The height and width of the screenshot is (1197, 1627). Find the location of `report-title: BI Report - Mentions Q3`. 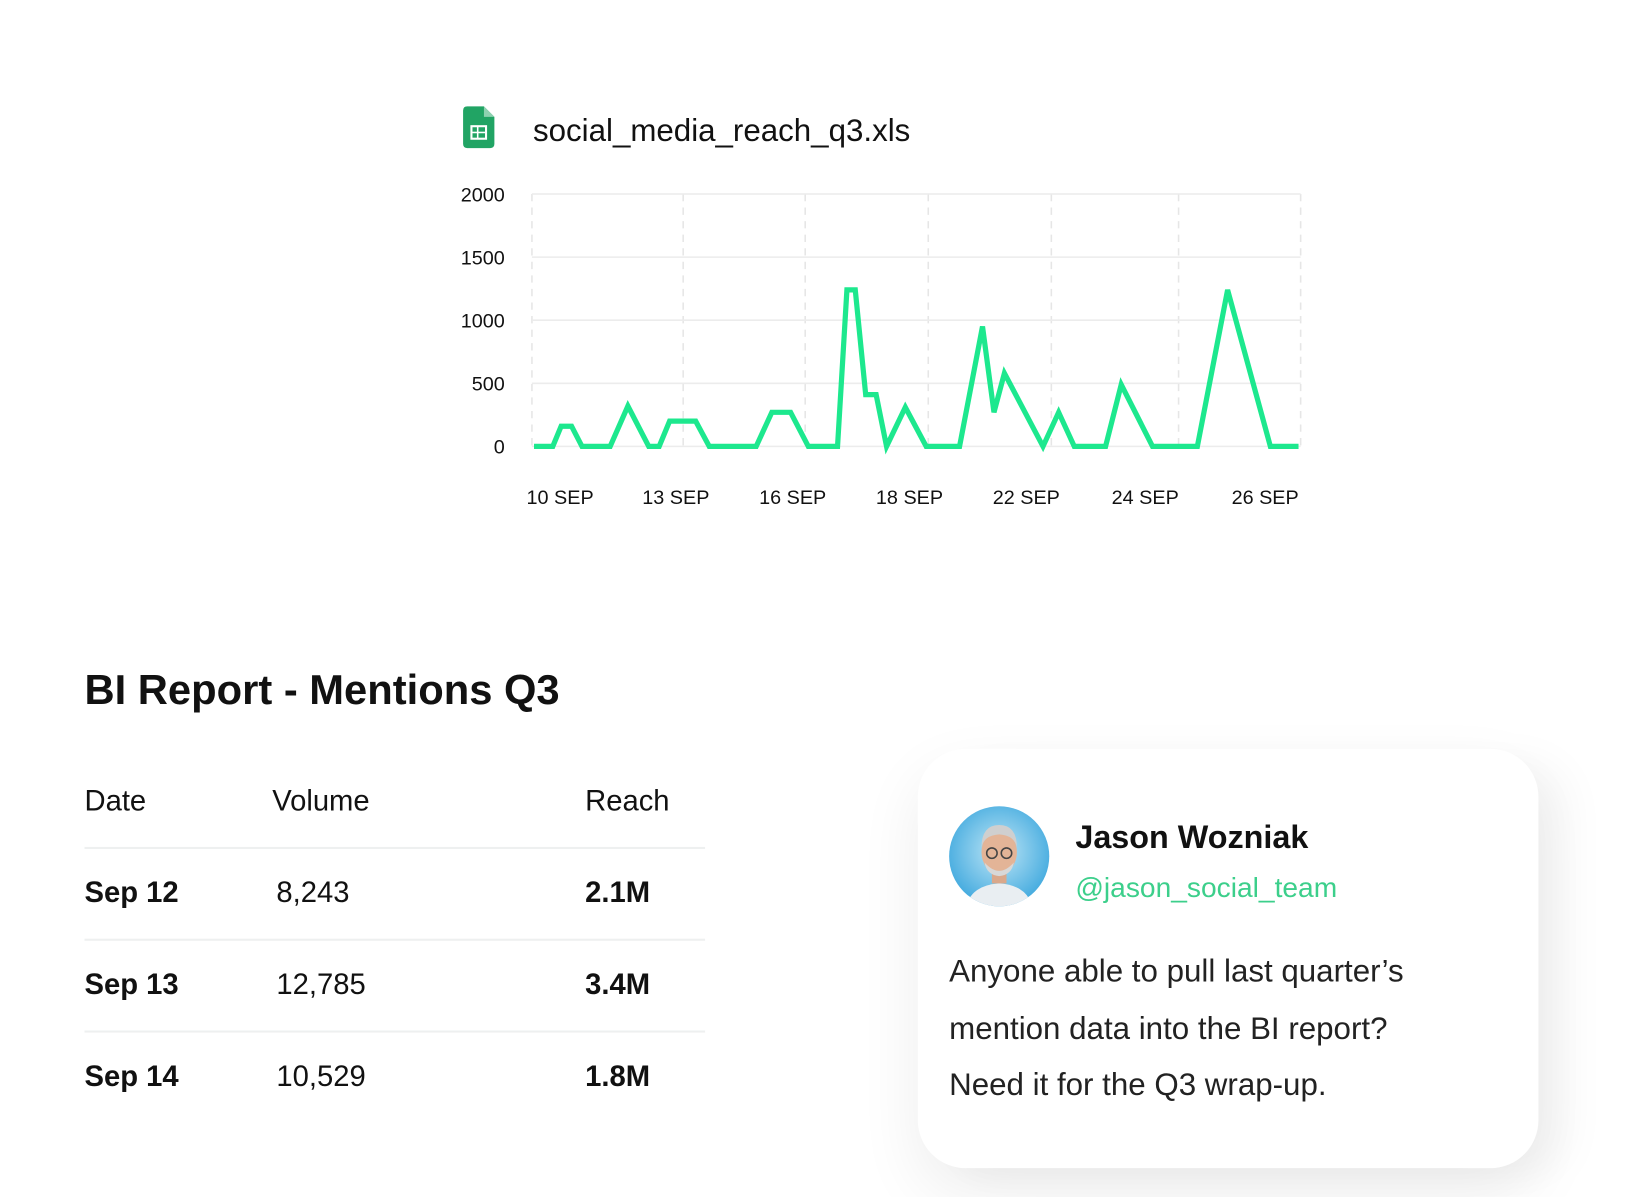

report-title: BI Report - Mentions Q3 is located at coordinates (322, 690).